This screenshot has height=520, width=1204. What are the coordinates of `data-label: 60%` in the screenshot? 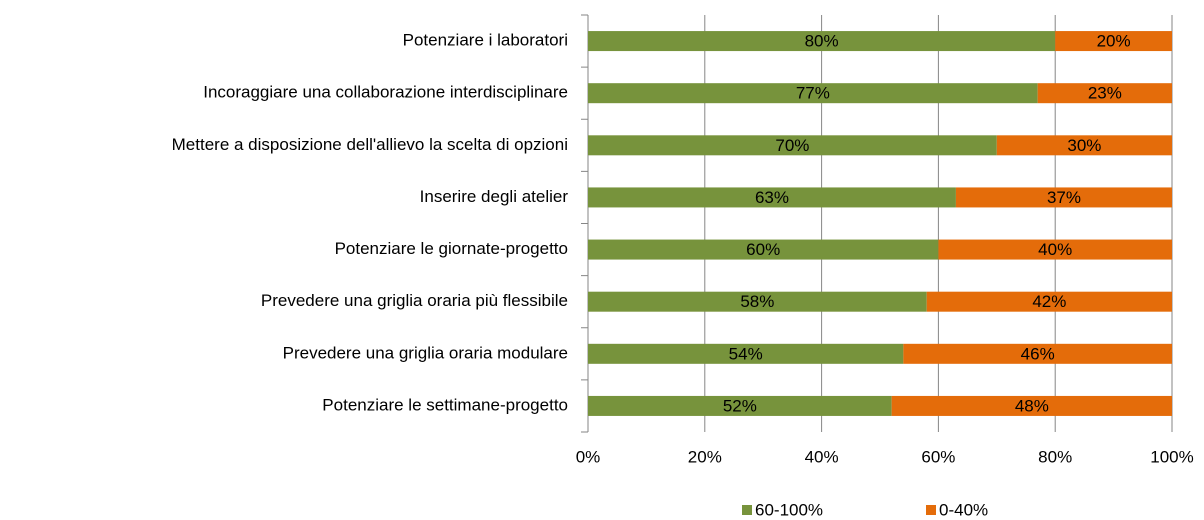 It's located at (763, 249).